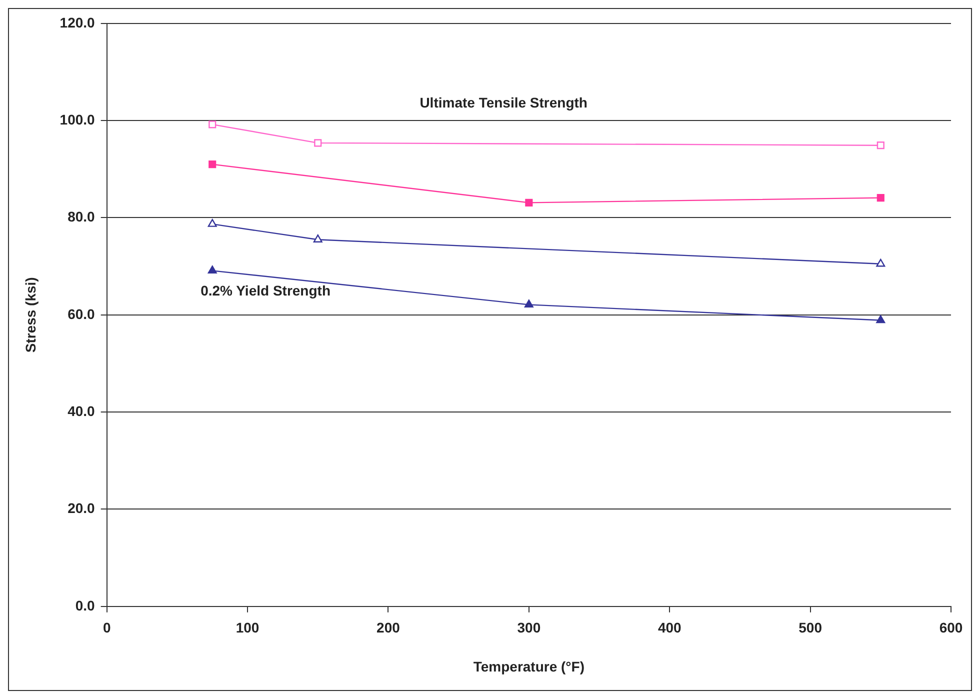 Image resolution: width=980 pixels, height=699 pixels. What do you see at coordinates (810, 628) in the screenshot?
I see `x-tick-label: 500` at bounding box center [810, 628].